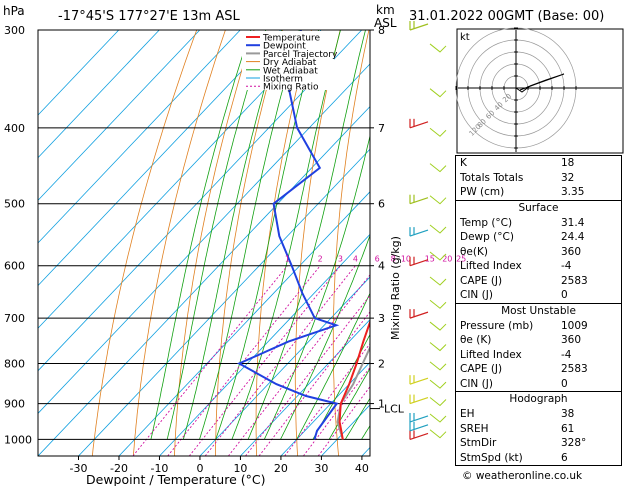 The width and height of the screenshot is (629, 486). What do you see at coordinates (175, 479) in the screenshot?
I see `x-axis-title: Dewpoint / Temperature (°C)` at bounding box center [175, 479].